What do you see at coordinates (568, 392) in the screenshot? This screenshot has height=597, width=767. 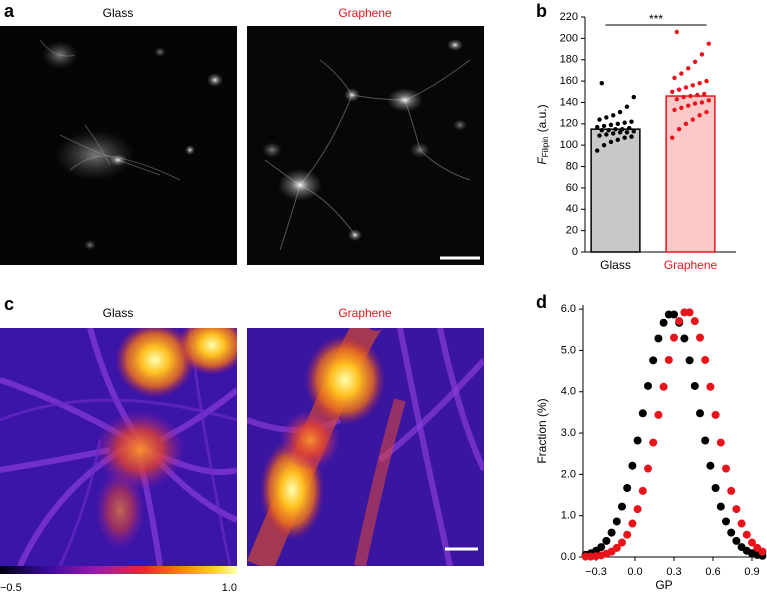 I see `y-tick-label: 4.0` at bounding box center [568, 392].